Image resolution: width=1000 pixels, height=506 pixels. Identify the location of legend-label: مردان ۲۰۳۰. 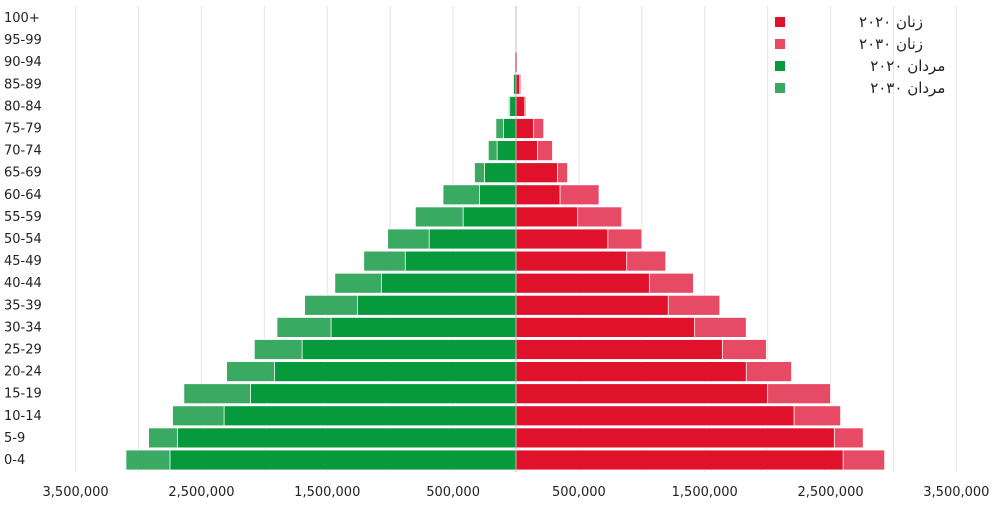
(907, 88).